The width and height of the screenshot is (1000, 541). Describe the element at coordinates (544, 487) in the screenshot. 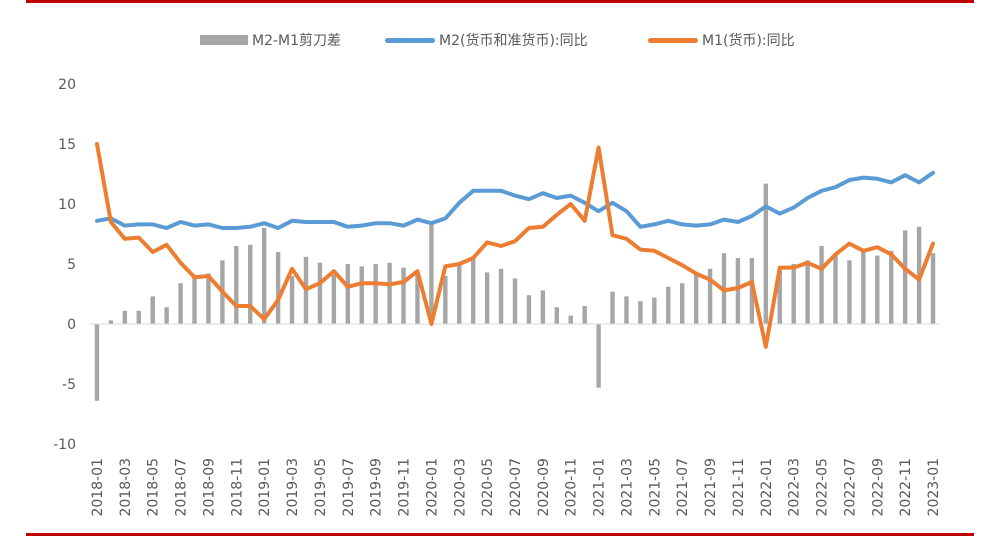

I see `x-tick-label: 2020-09` at that location.